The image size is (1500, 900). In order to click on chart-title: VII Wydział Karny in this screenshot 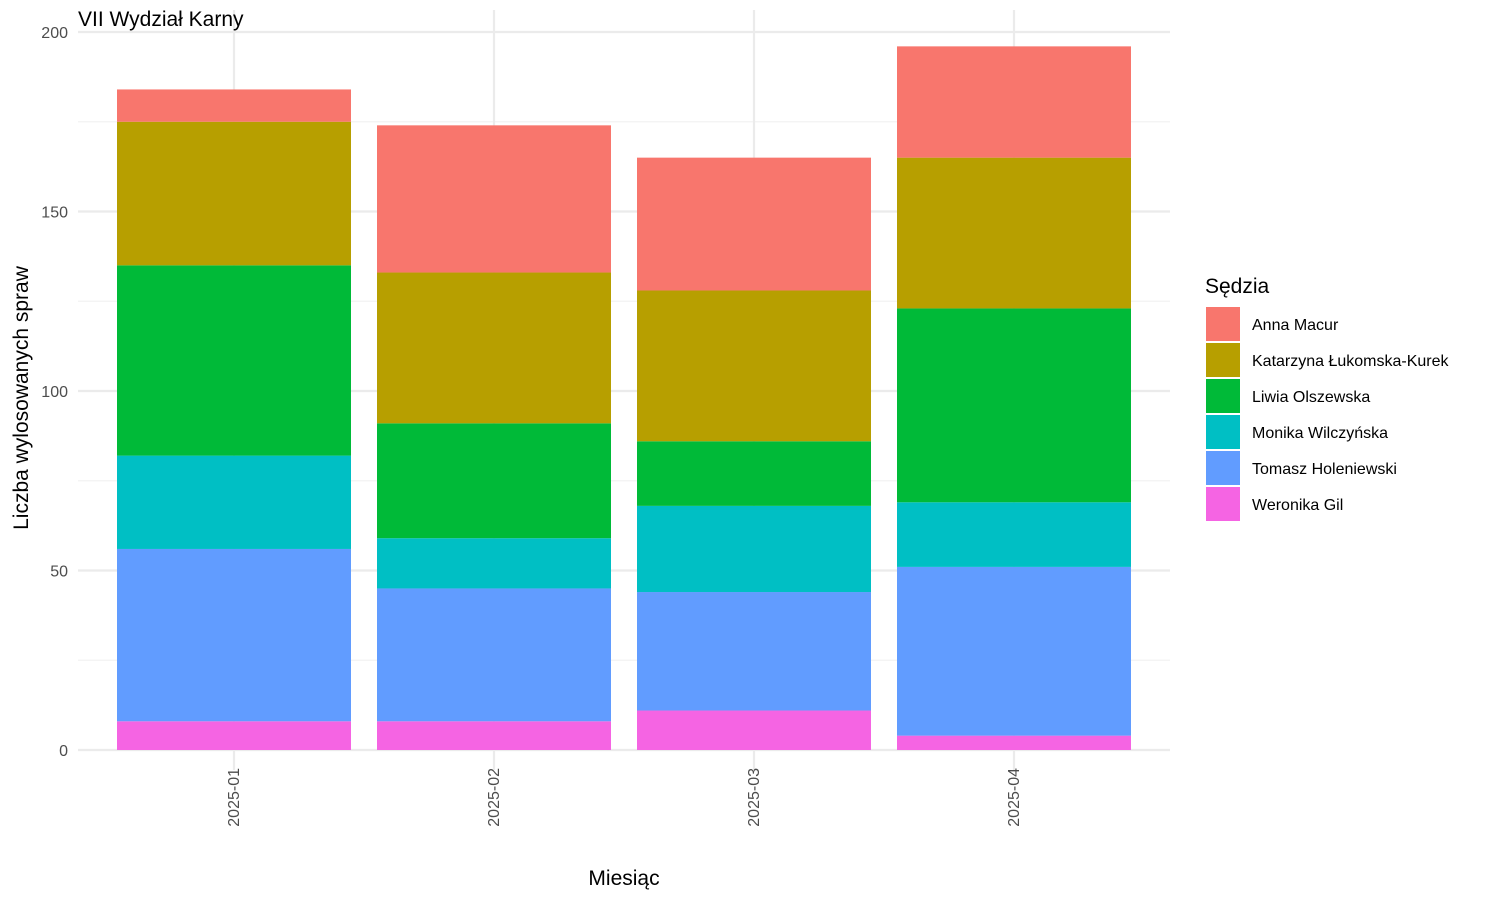, I will do `click(161, 19)`.